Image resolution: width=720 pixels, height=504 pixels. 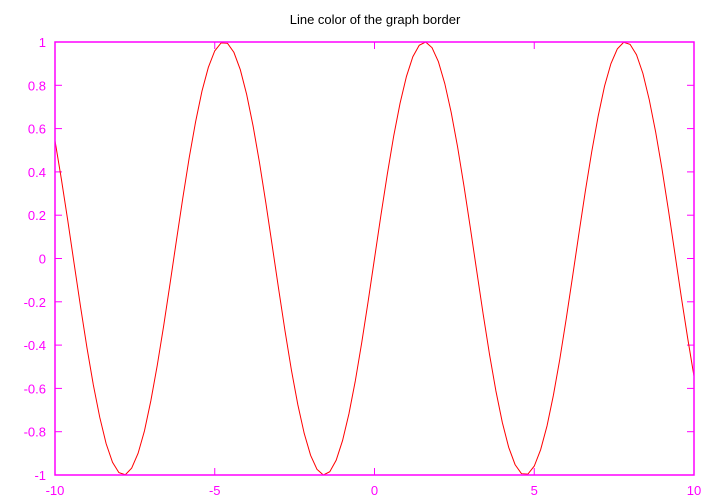 What do you see at coordinates (55, 490) in the screenshot?
I see `x-tick-label: -10` at bounding box center [55, 490].